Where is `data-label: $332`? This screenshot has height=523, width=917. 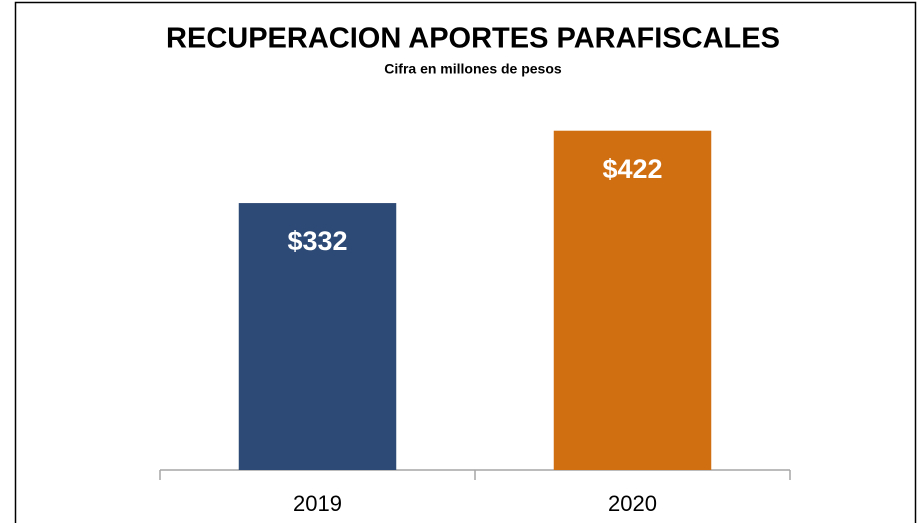
data-label: $332 is located at coordinates (317, 241).